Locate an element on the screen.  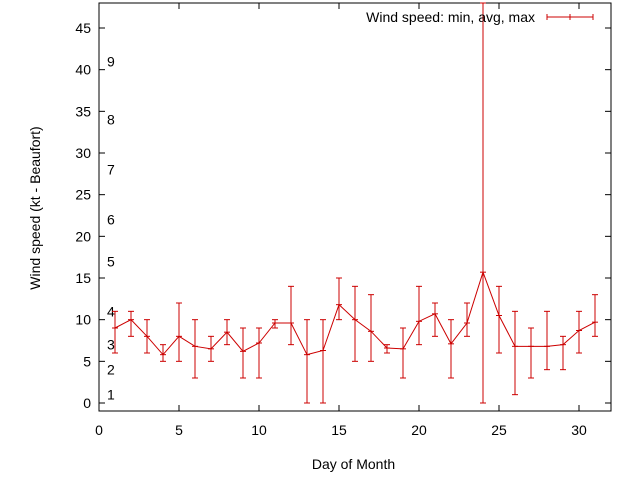
y-tick-label: 15 is located at coordinates (83, 278).